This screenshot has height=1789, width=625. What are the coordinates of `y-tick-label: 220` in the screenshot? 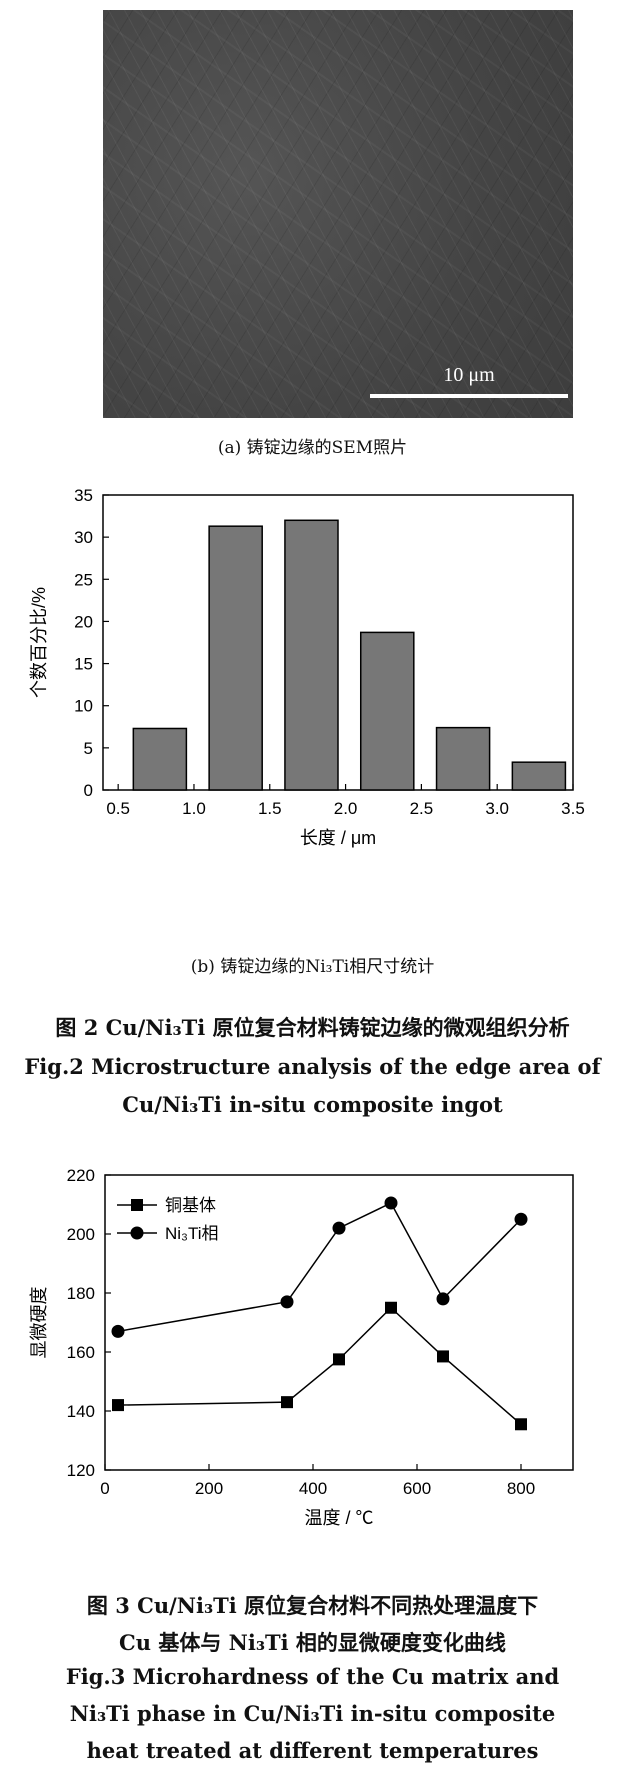 It's located at (81, 1175).